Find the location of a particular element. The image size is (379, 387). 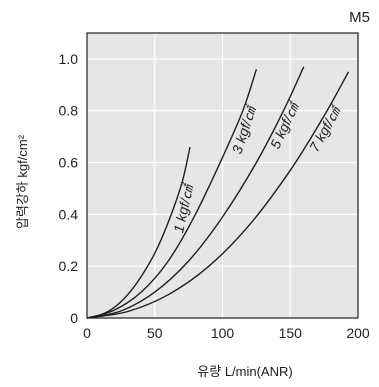

x-tick-label: 0 is located at coordinates (87, 333).